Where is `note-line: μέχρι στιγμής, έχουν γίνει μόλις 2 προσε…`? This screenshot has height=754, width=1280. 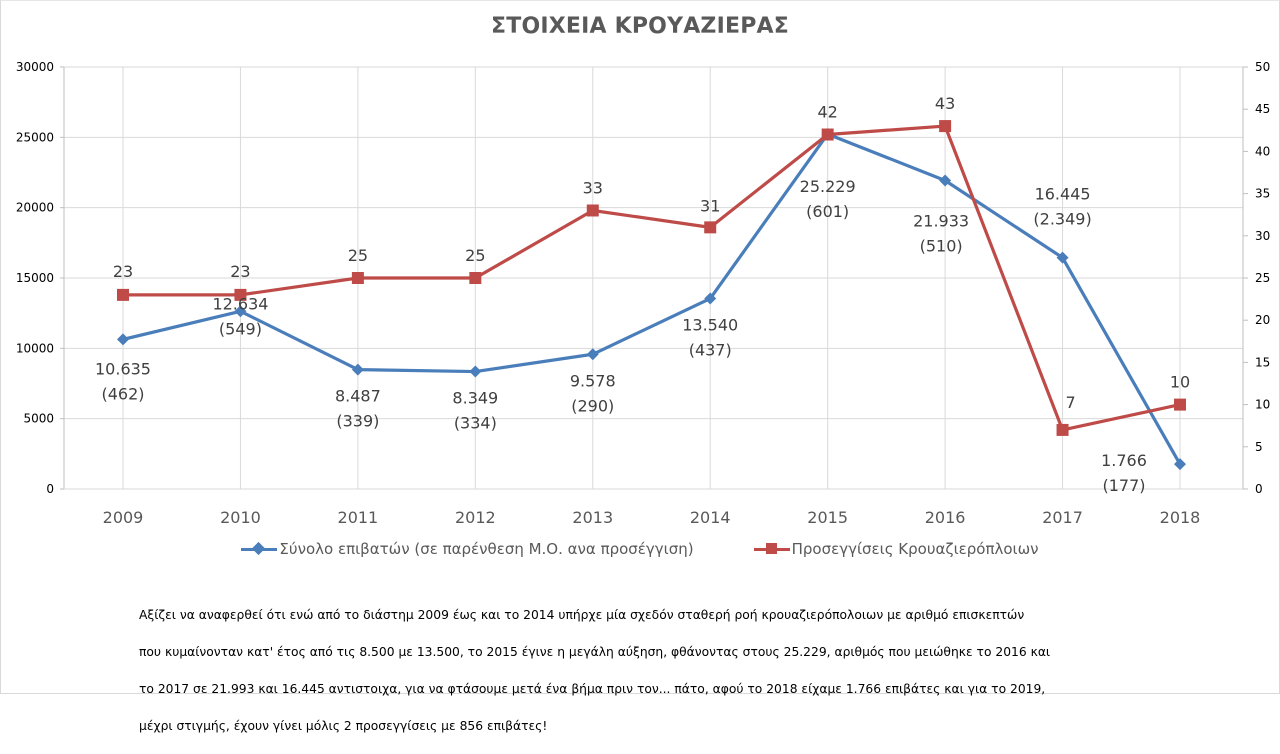
note-line: μέχρι στιγμής, έχουν γίνει μόλις 2 προσε… is located at coordinates (343, 726).